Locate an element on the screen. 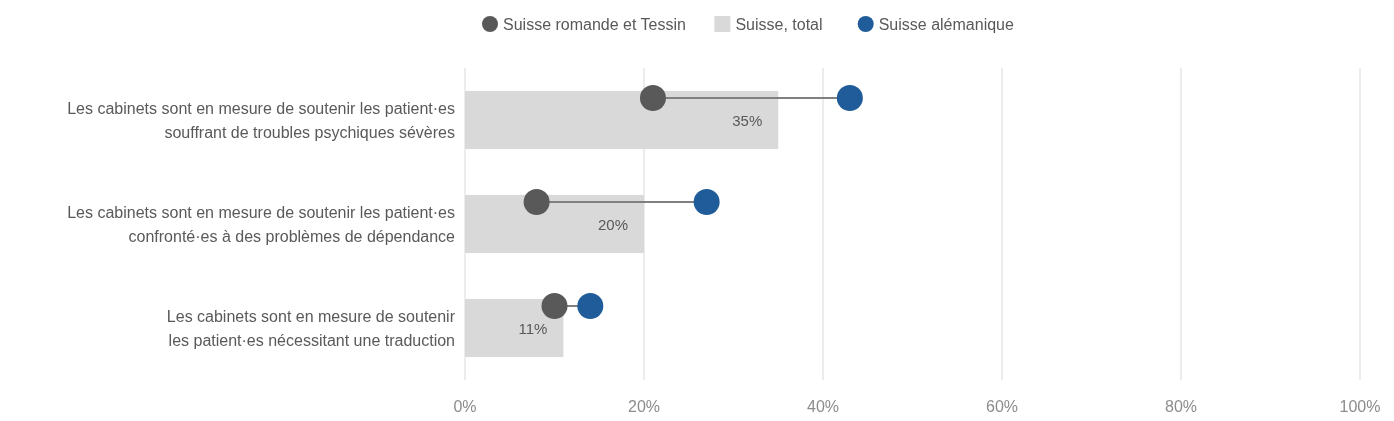  x-tick-label: 0% is located at coordinates (465, 406).